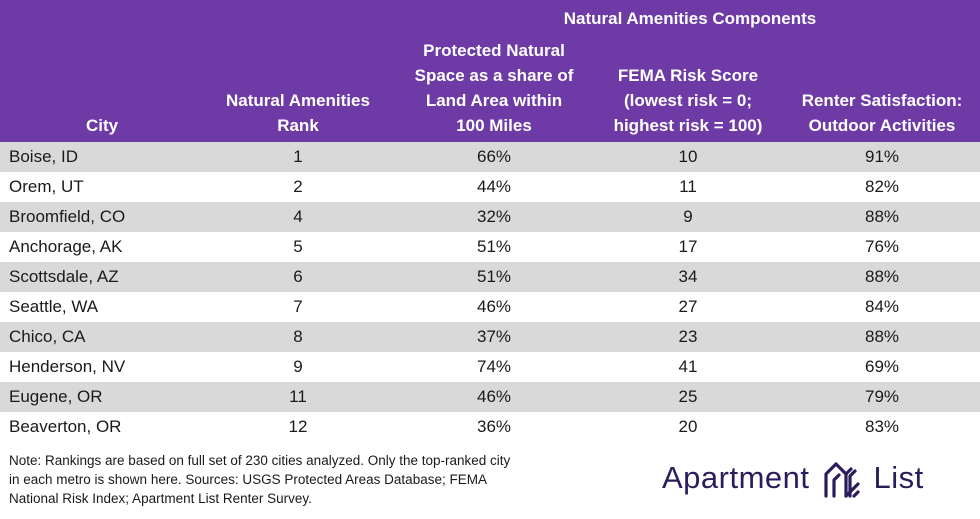 Image resolution: width=980 pixels, height=519 pixels. I want to click on fema-risk-cell: 23, so click(688, 336).